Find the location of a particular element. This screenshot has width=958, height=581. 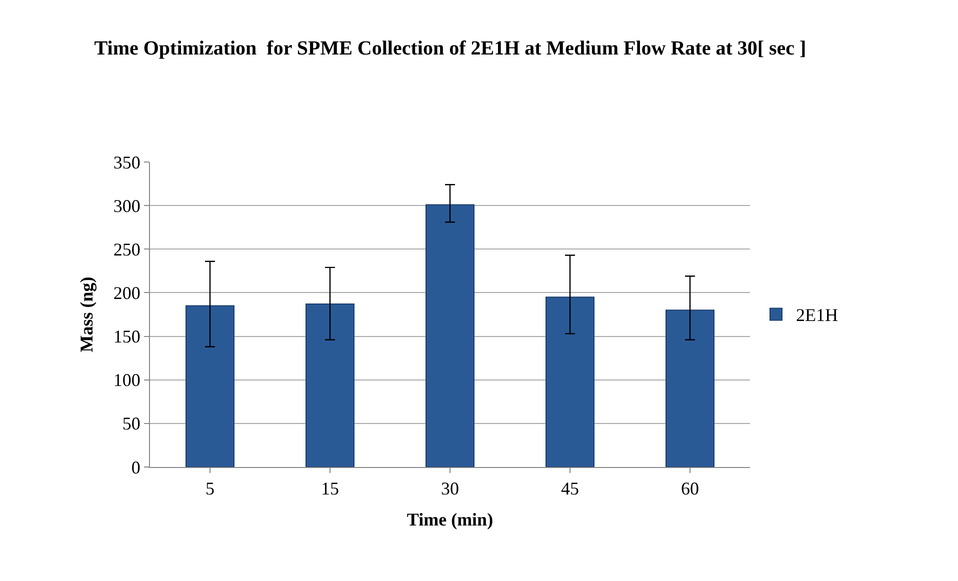

y-axis-title: Mass (ng) is located at coordinates (86, 314).